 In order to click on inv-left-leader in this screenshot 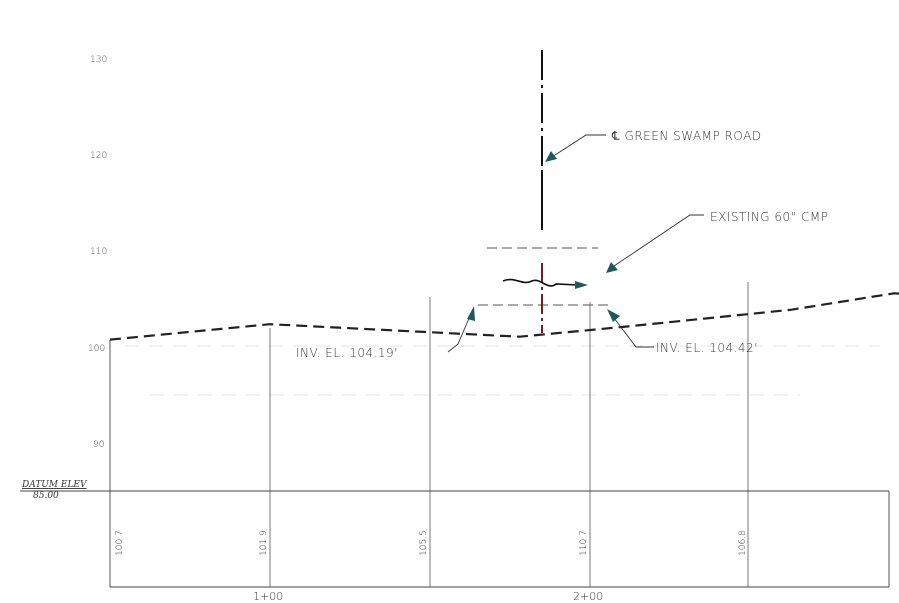, I will do `click(459, 334)`.